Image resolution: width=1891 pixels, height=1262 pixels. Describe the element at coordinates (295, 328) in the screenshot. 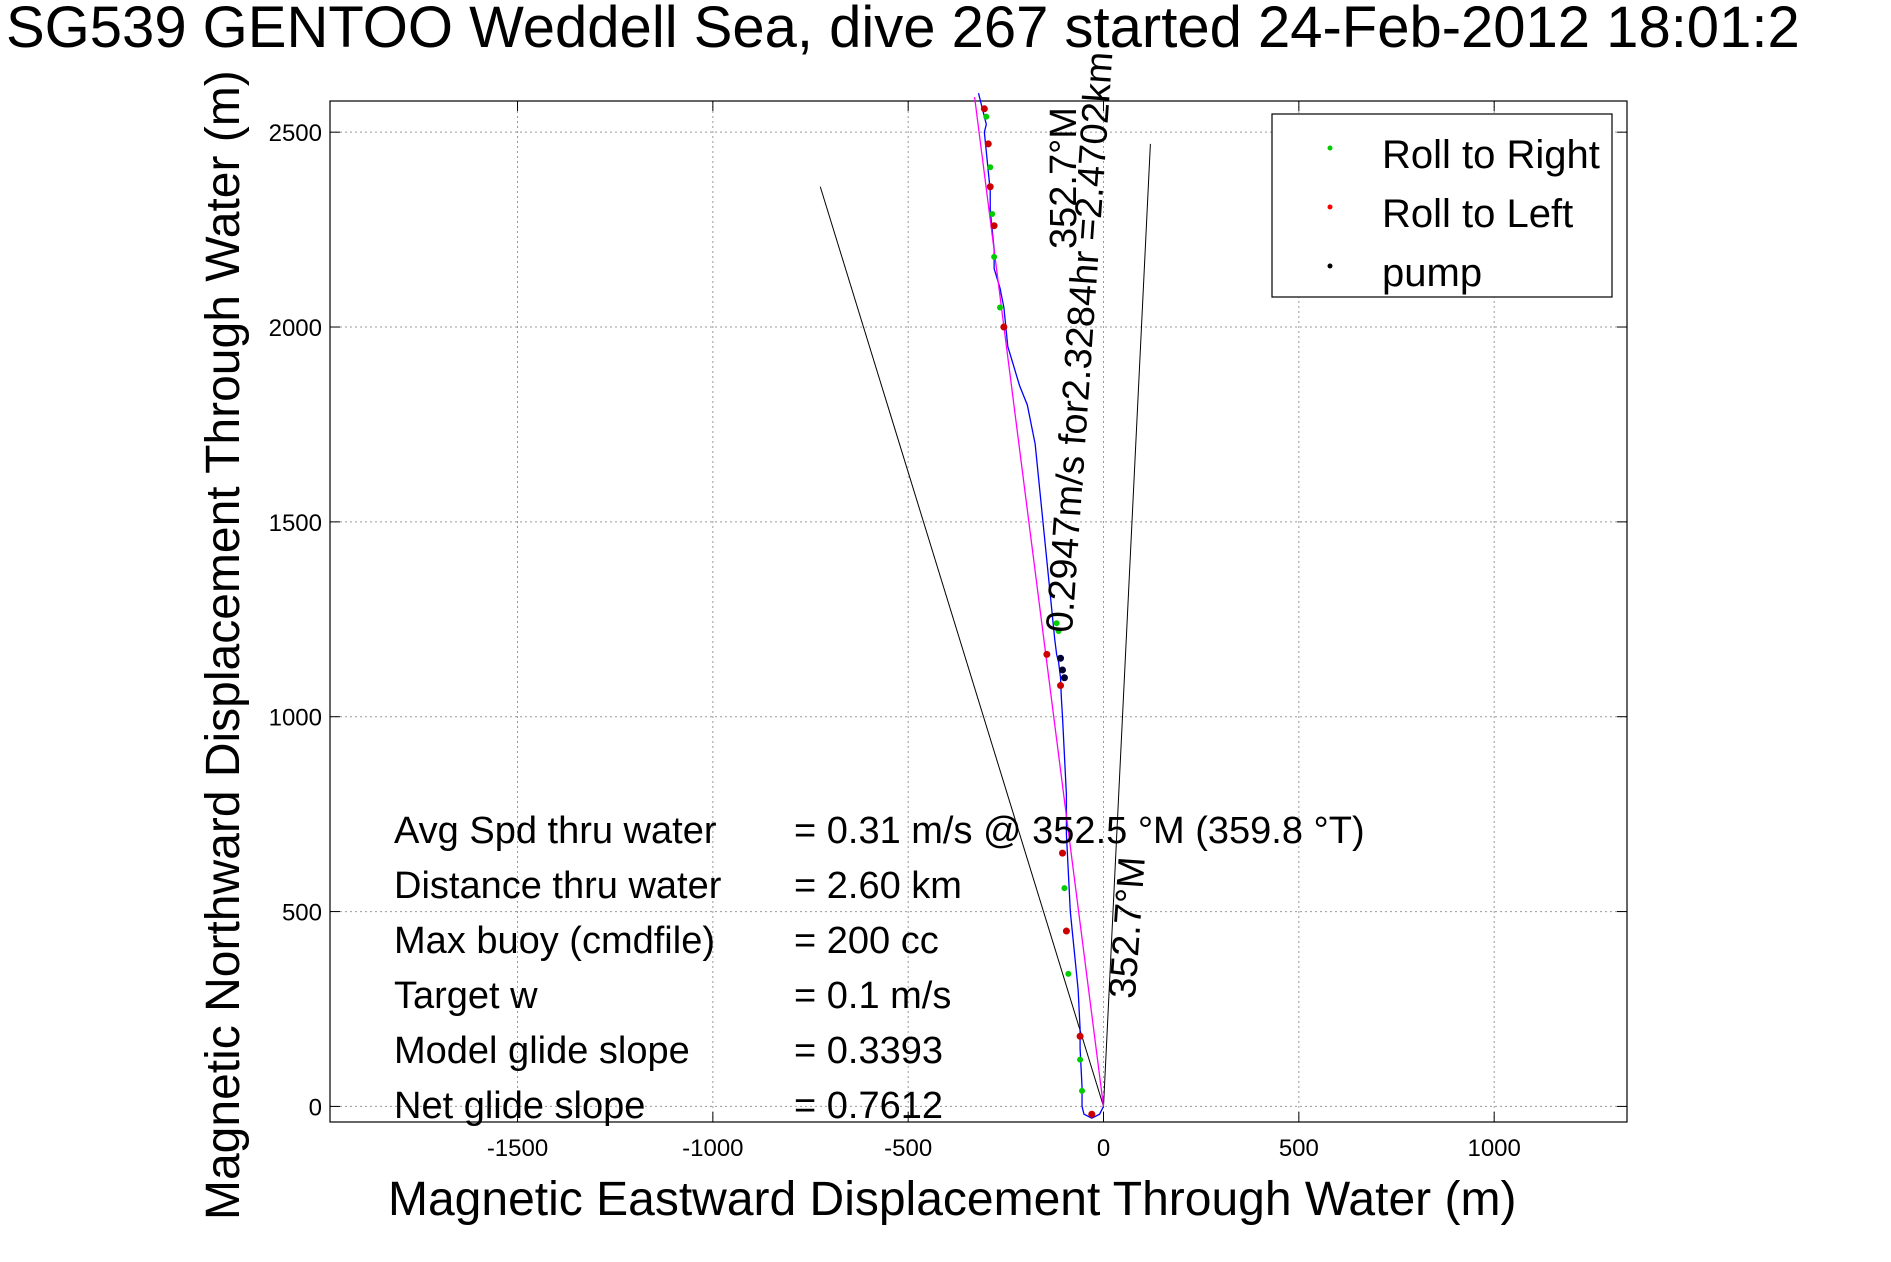

I see `y-tick-label: 2000` at that location.